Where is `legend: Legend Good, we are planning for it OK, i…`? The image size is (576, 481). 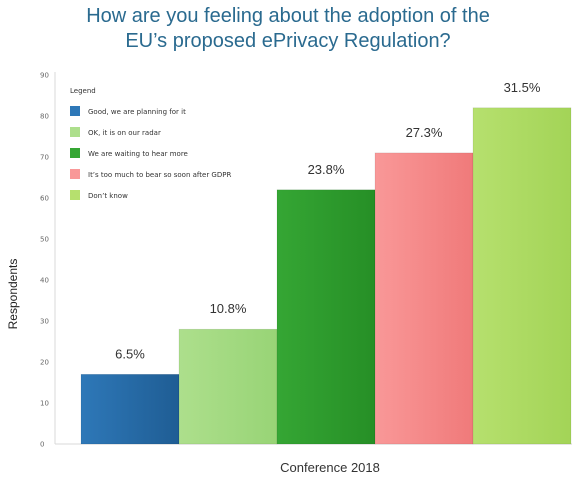 legend: Legend Good, we are planning for it OK, i… is located at coordinates (158, 146).